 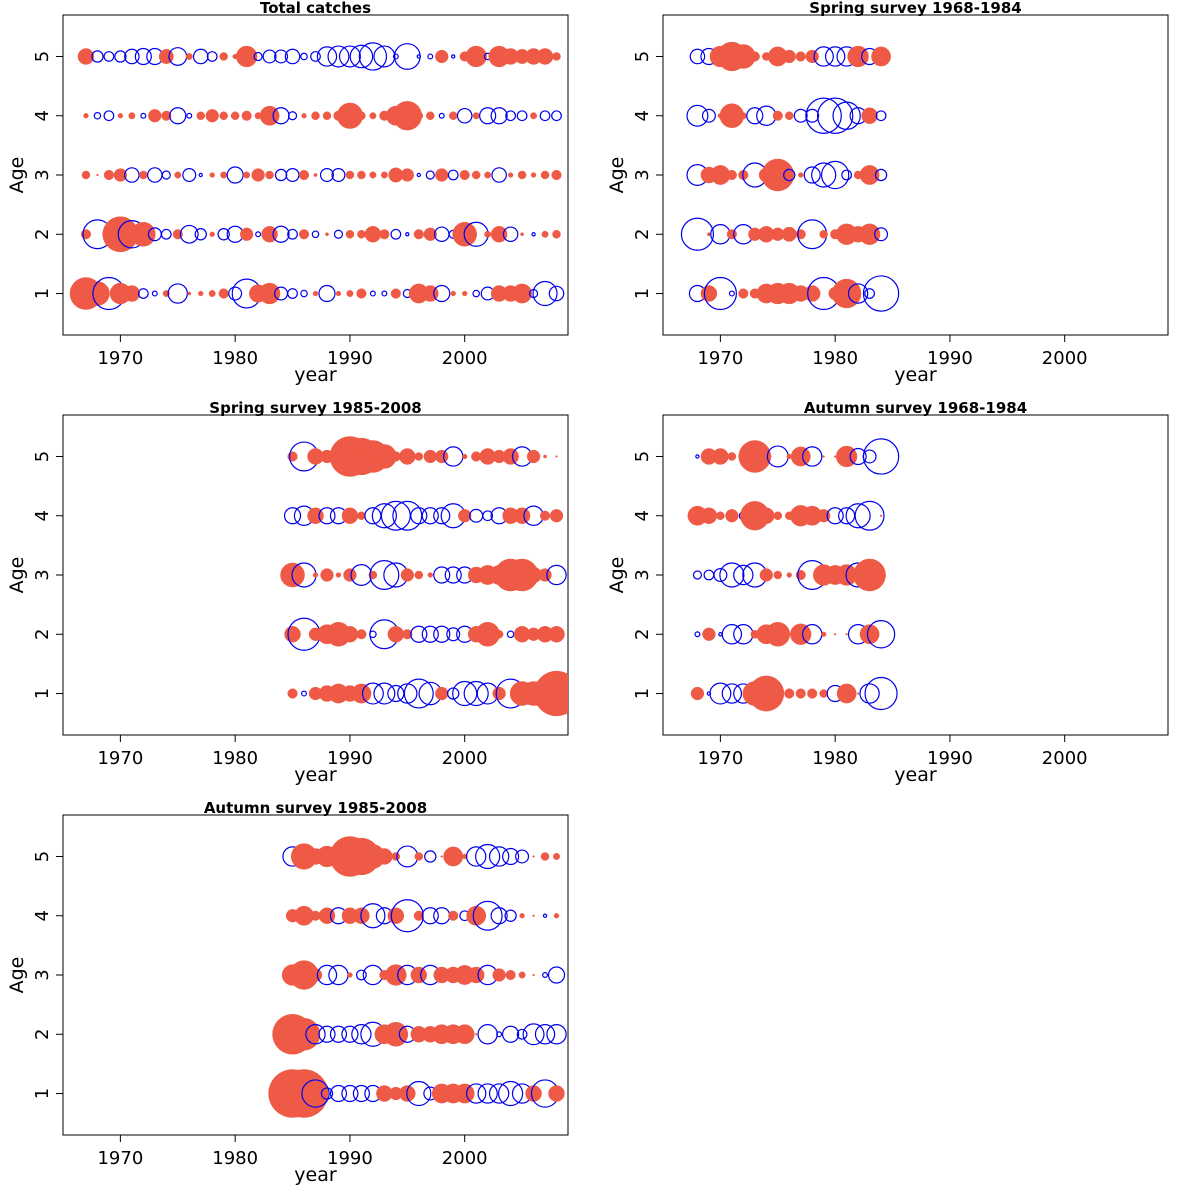 I want to click on x-tick-label: 1990, so click(x=350, y=758).